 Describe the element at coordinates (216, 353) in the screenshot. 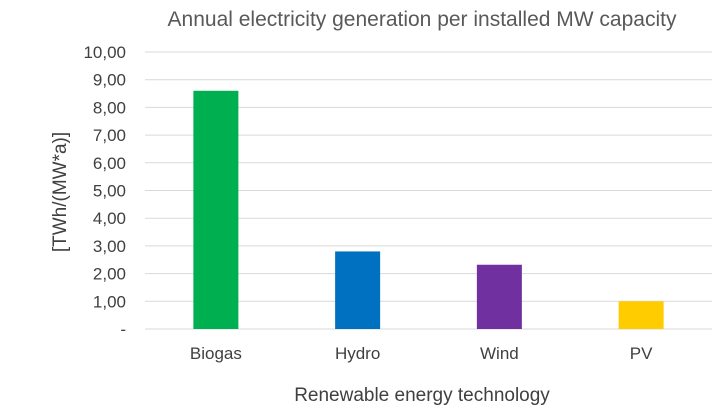

I see `x-tick-label: Biogas` at that location.